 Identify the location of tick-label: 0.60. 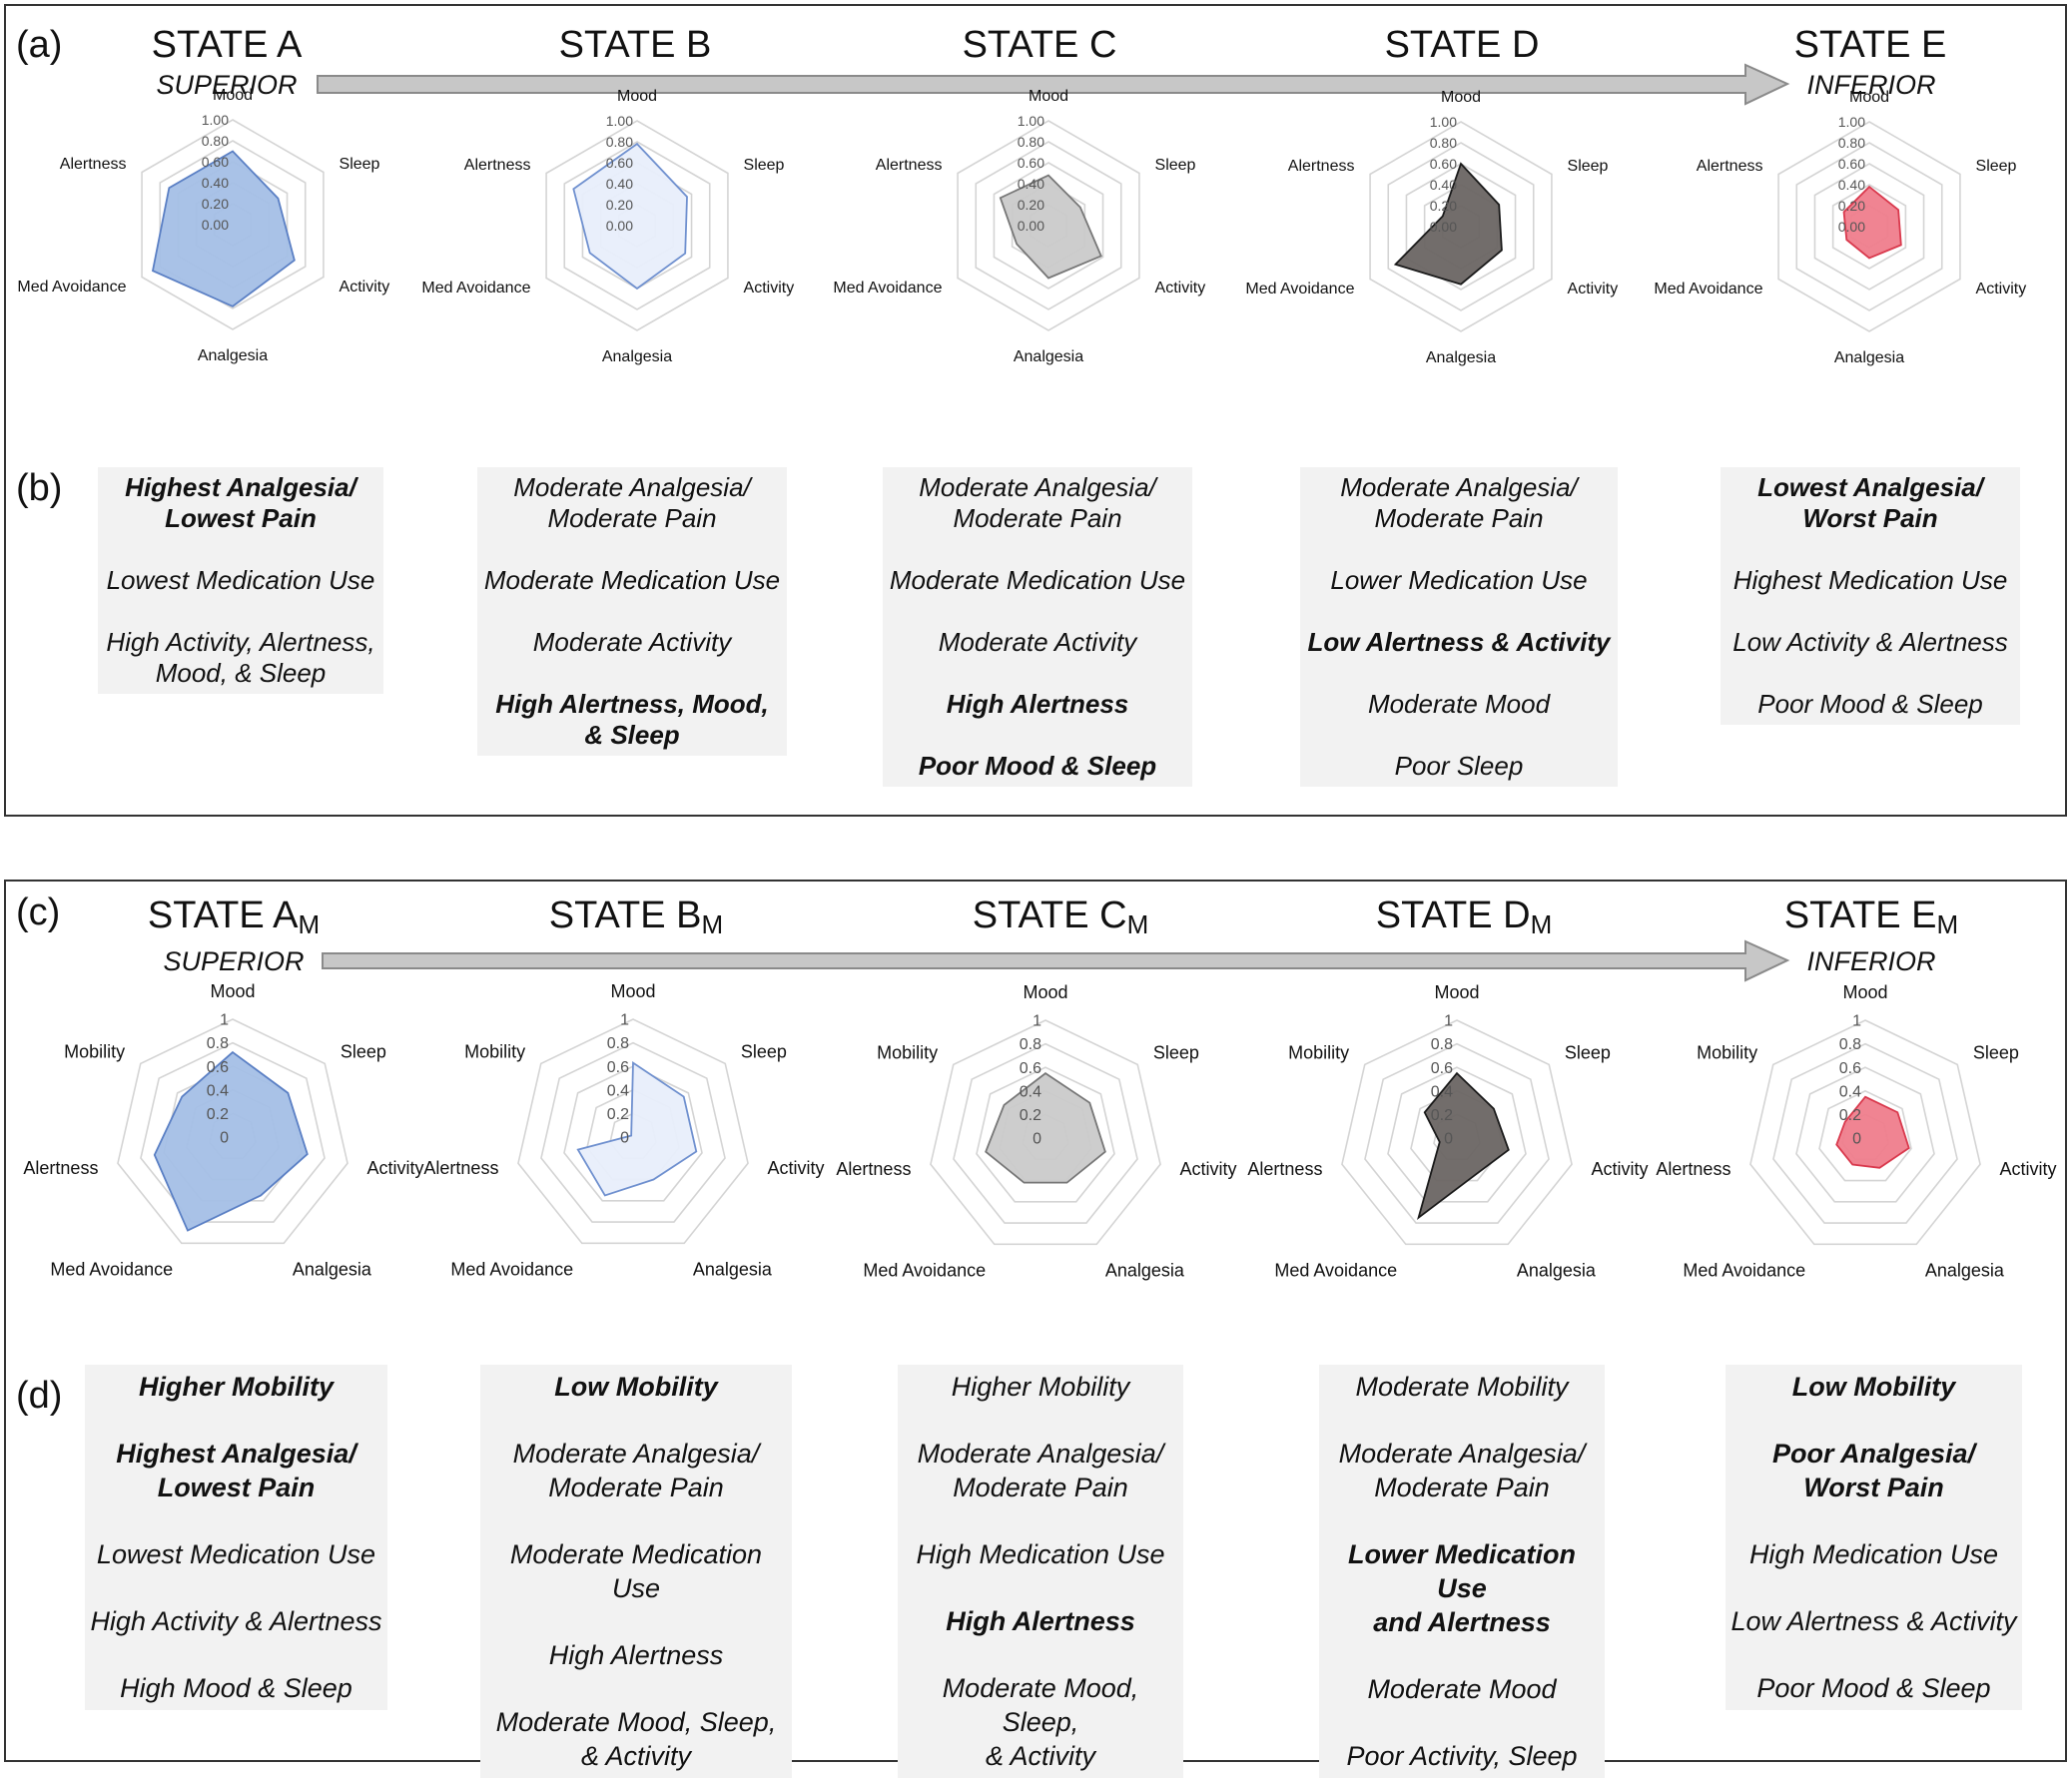
(1444, 164).